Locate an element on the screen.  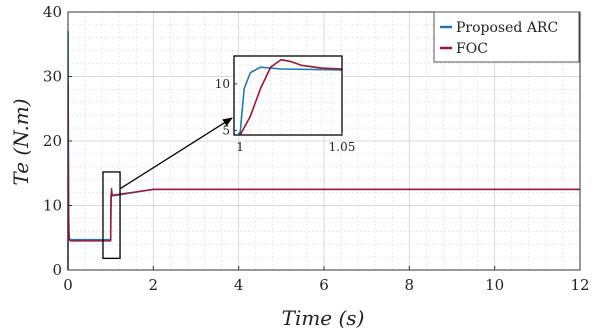
inset-y-tick-label: 5 is located at coordinates (226, 130).